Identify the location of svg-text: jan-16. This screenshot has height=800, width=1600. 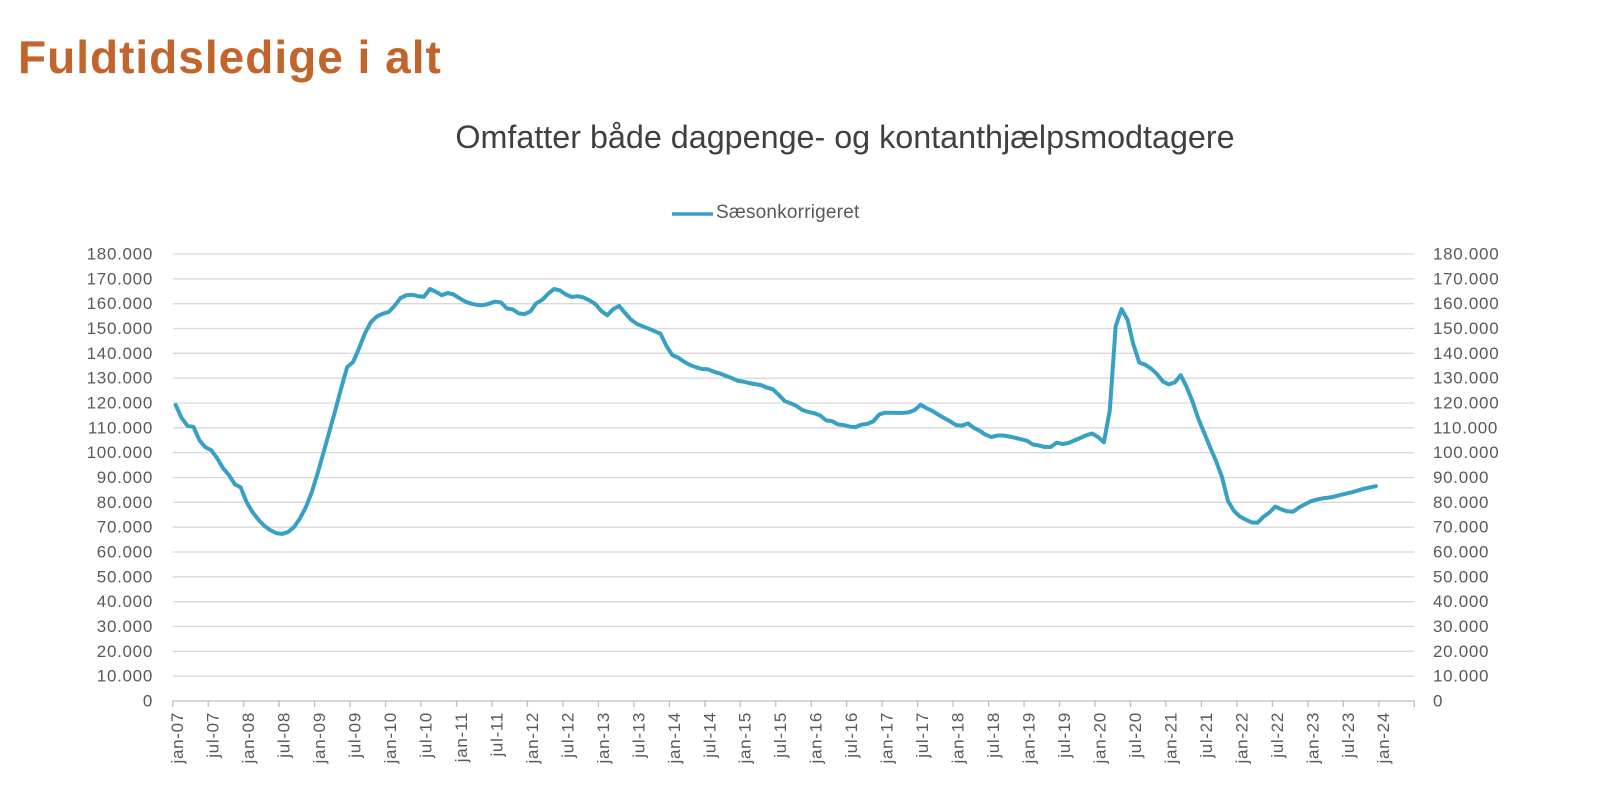
(816, 738).